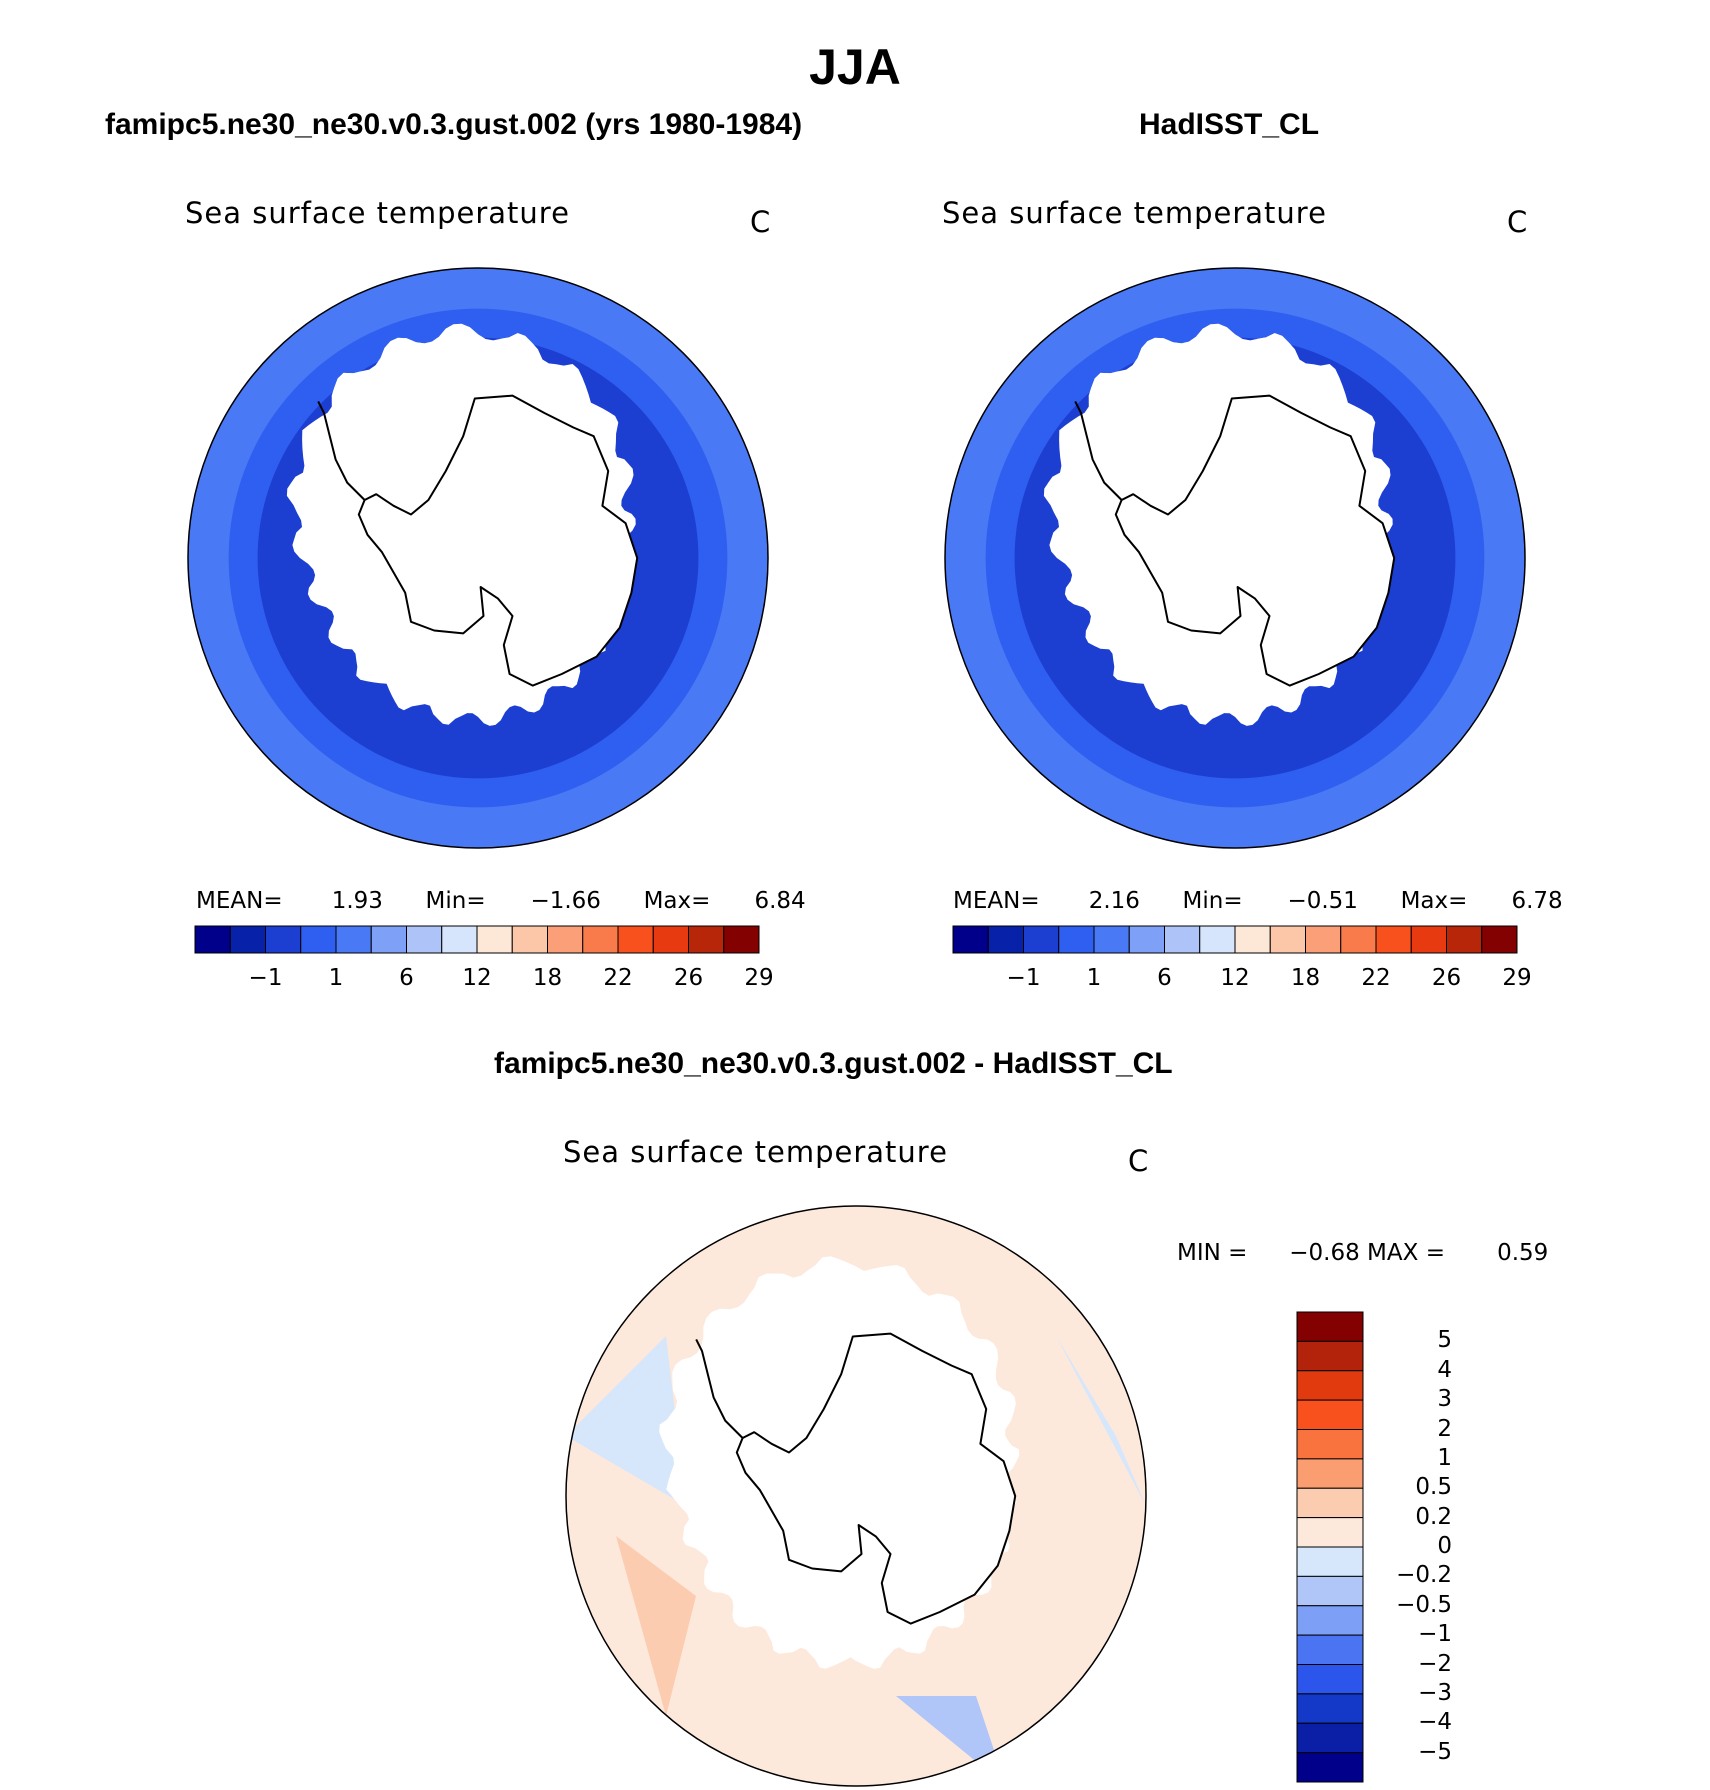 Image resolution: width=1710 pixels, height=1790 pixels. I want to click on panel-1-peninsula-coastline, so click(341, 450).